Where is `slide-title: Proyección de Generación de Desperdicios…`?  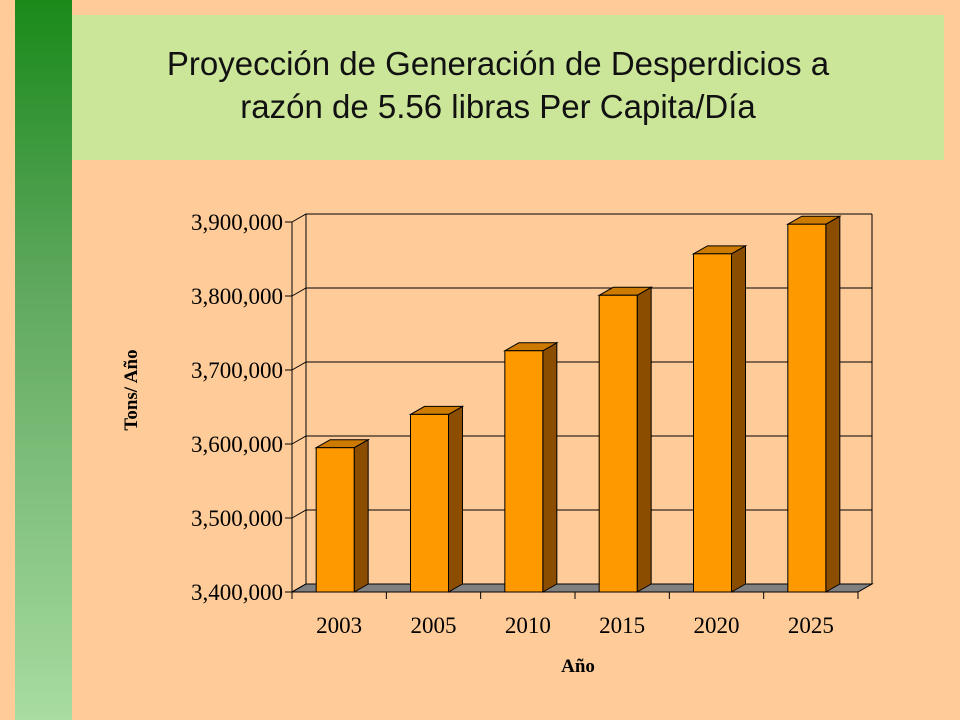 slide-title: Proyección de Generación de Desperdicios… is located at coordinates (498, 84).